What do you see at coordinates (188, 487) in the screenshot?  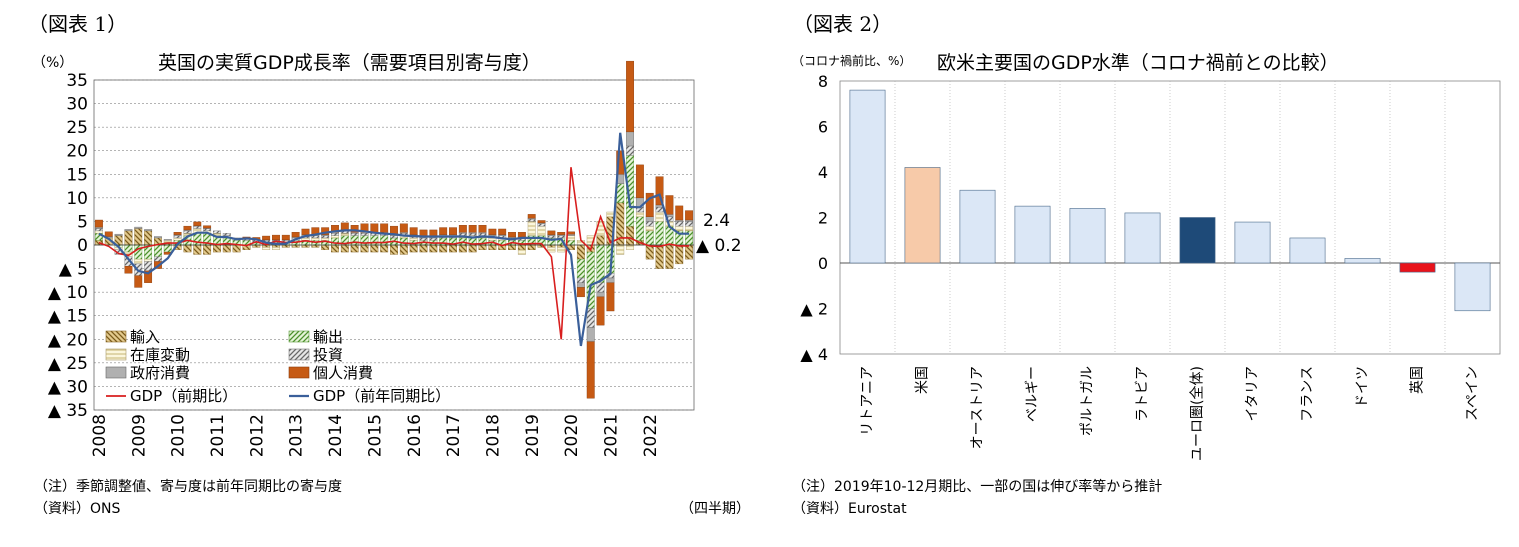 I see `fig1-note: （注）季節調整値、寄与度は前年同期比の寄与度` at bounding box center [188, 487].